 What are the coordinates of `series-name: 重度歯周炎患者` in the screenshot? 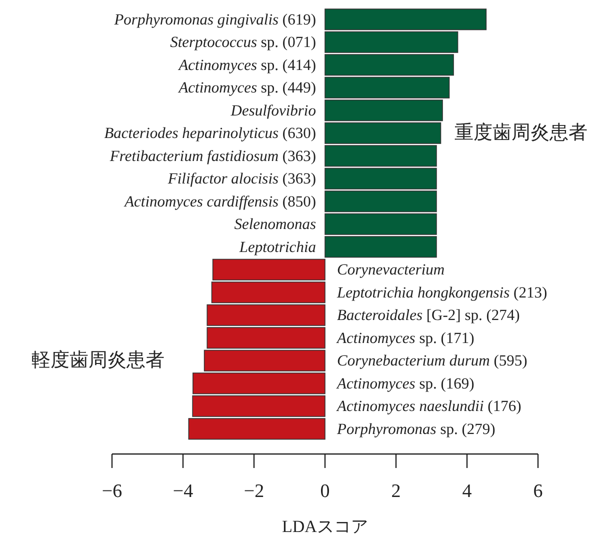 It's located at (521, 133).